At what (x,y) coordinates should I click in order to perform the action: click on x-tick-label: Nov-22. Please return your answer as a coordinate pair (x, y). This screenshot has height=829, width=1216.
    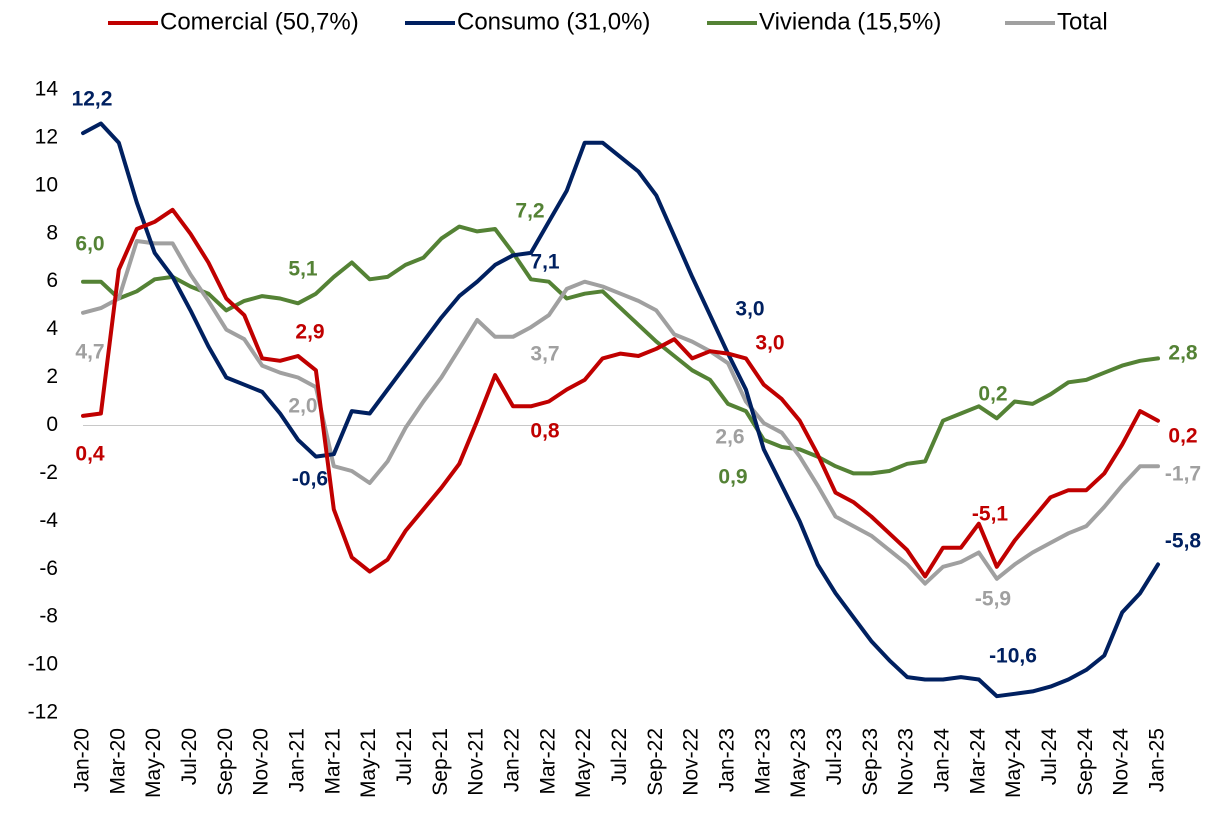
    Looking at the image, I should click on (691, 762).